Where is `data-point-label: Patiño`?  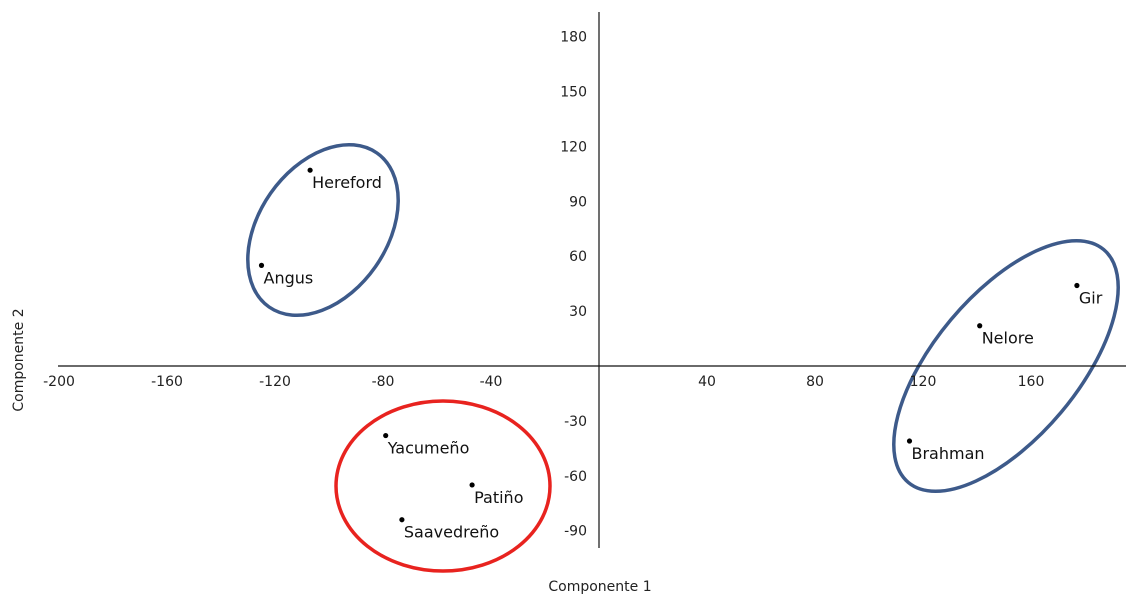
data-point-label: Patiño is located at coordinates (498, 497).